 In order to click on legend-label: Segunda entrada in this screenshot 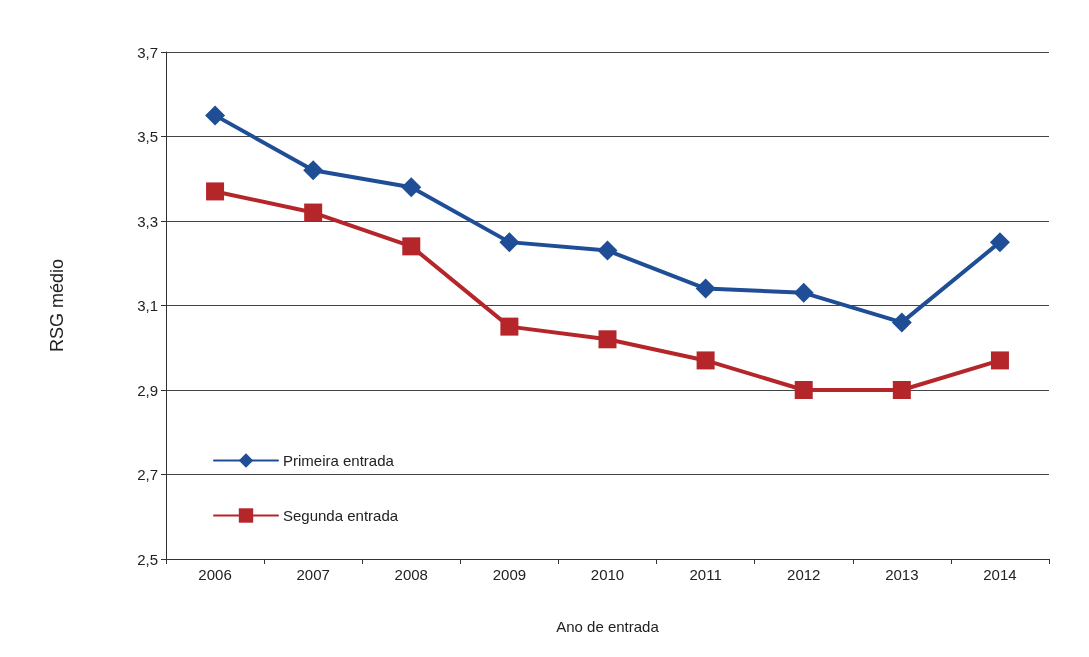, I will do `click(341, 515)`.